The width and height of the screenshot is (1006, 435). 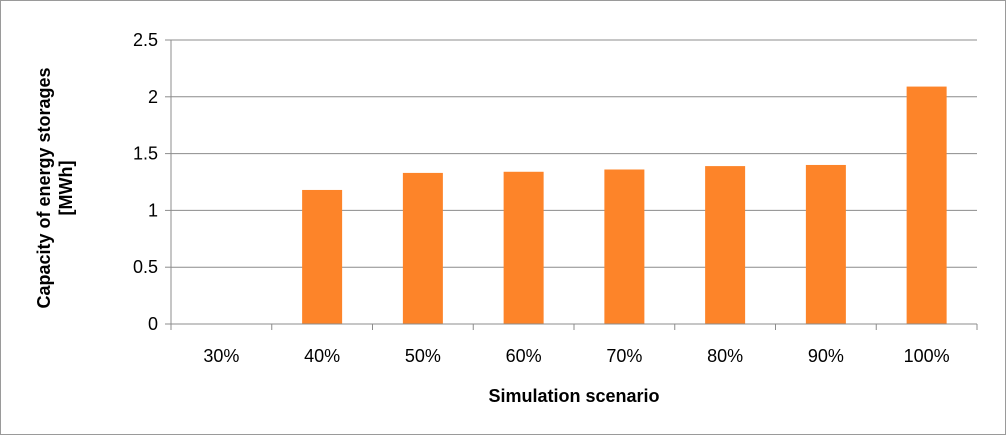 What do you see at coordinates (926, 205) in the screenshot?
I see `bar-100pct` at bounding box center [926, 205].